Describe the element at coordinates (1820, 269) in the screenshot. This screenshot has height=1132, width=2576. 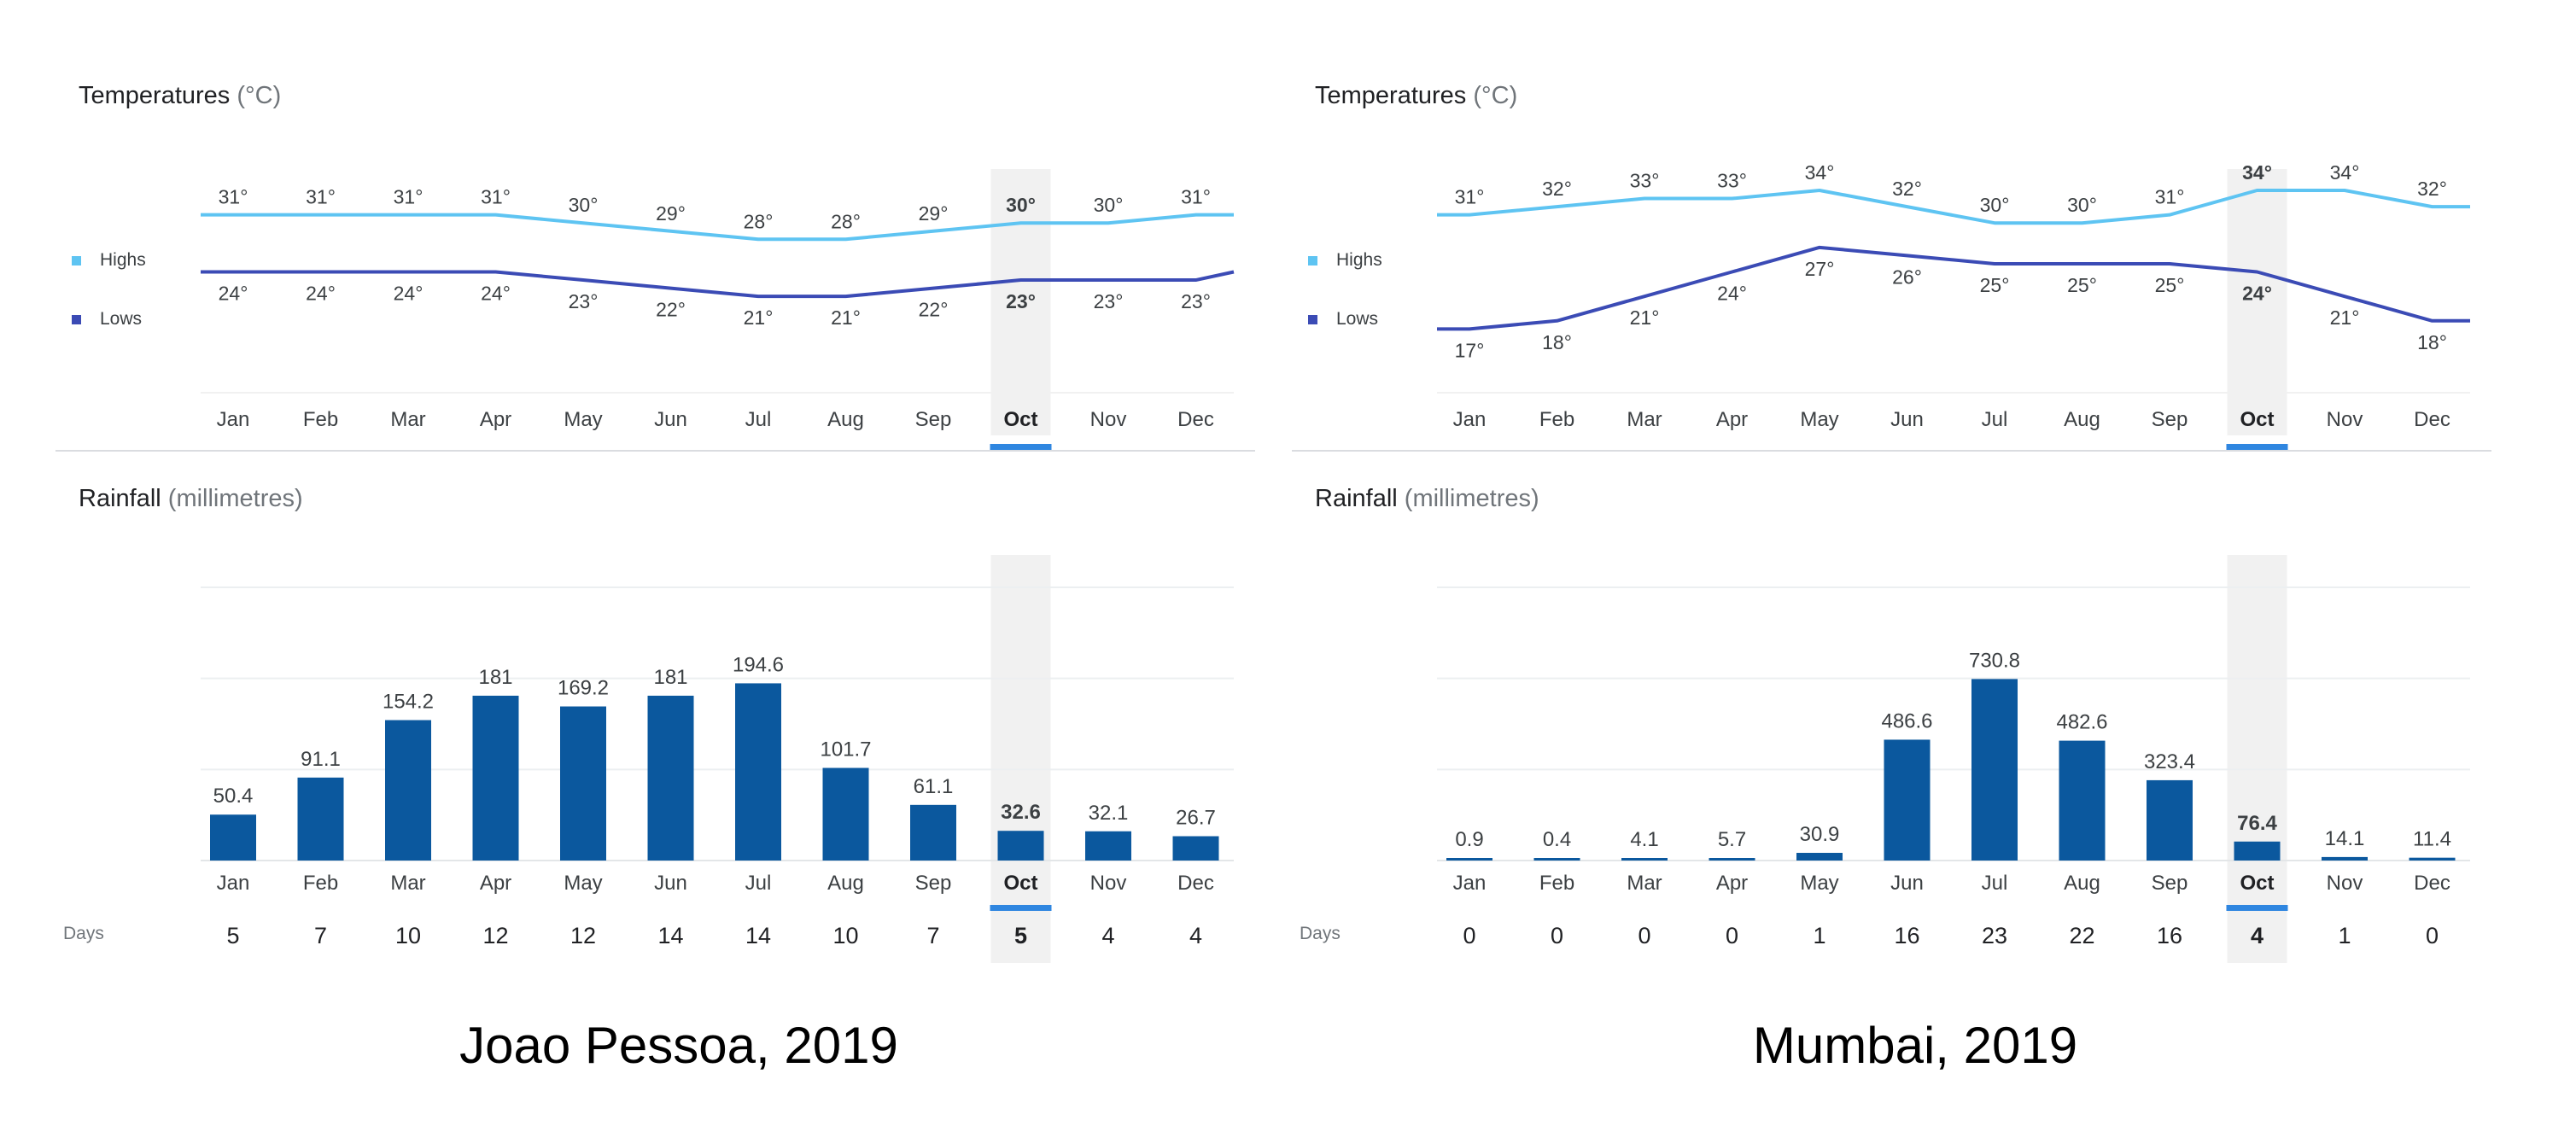
I see `low-temp-label: 27°` at that location.